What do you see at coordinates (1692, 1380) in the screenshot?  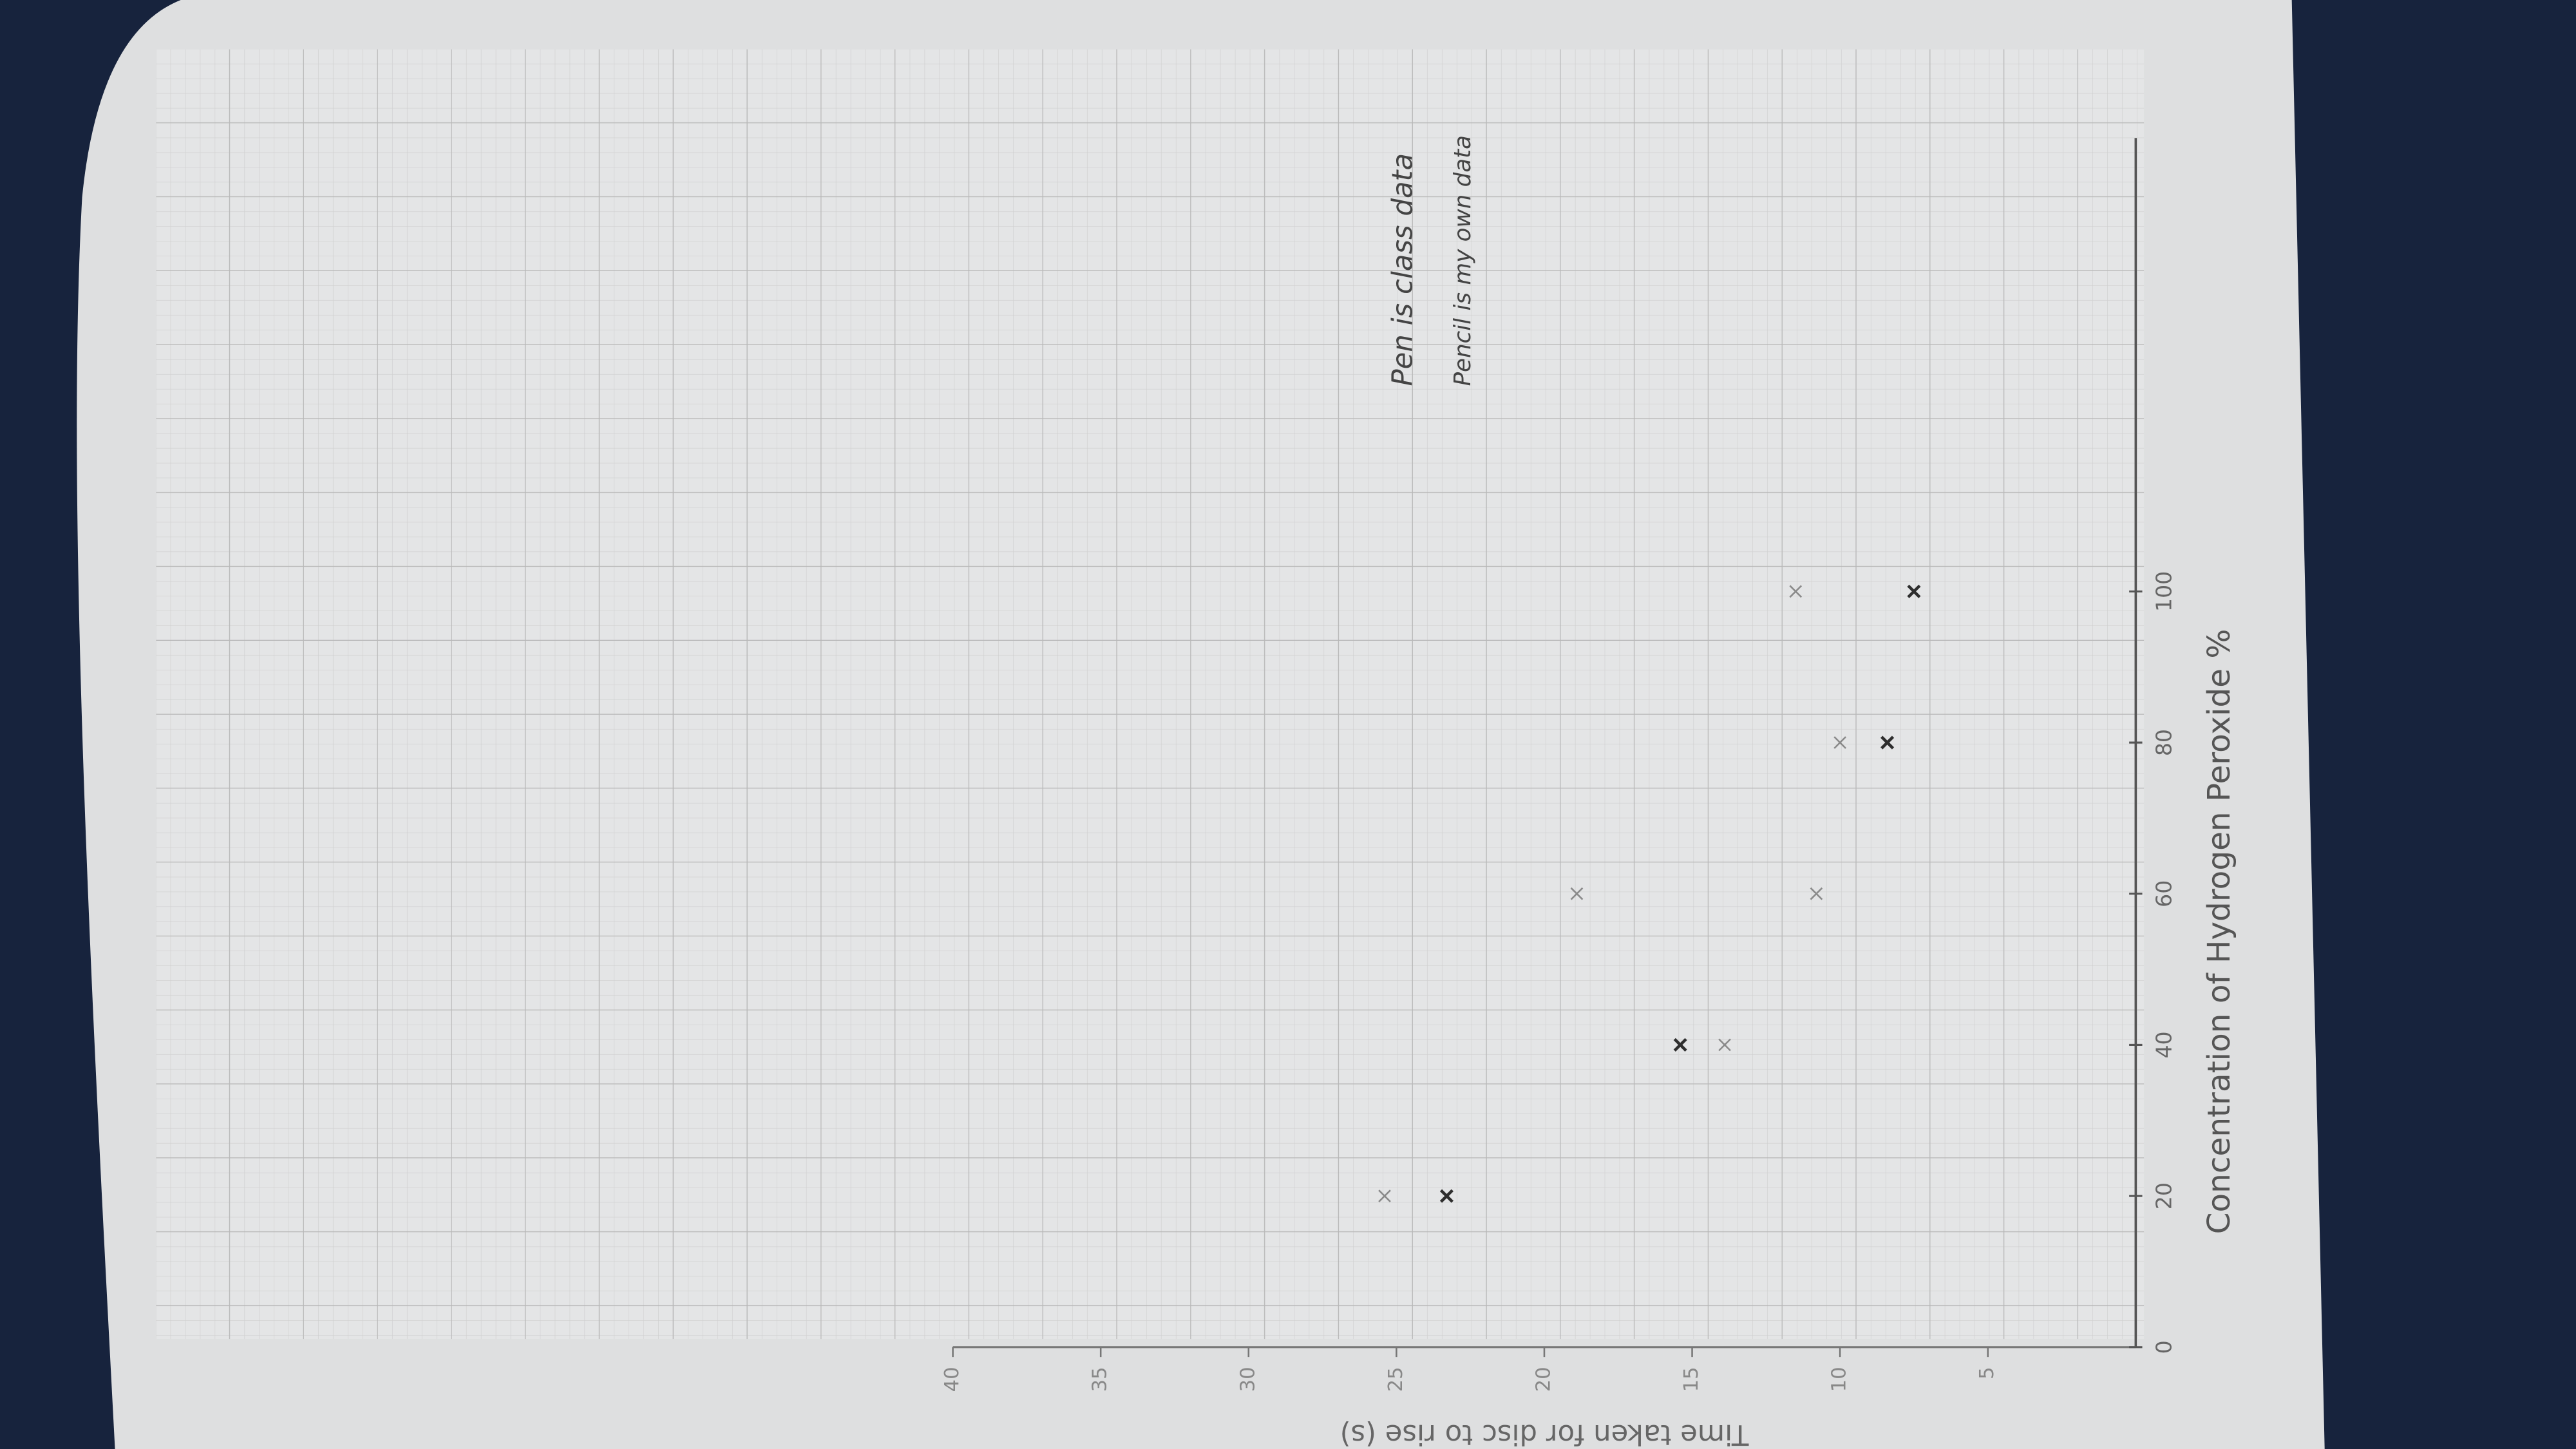 I see `y-tick-label: 15` at bounding box center [1692, 1380].